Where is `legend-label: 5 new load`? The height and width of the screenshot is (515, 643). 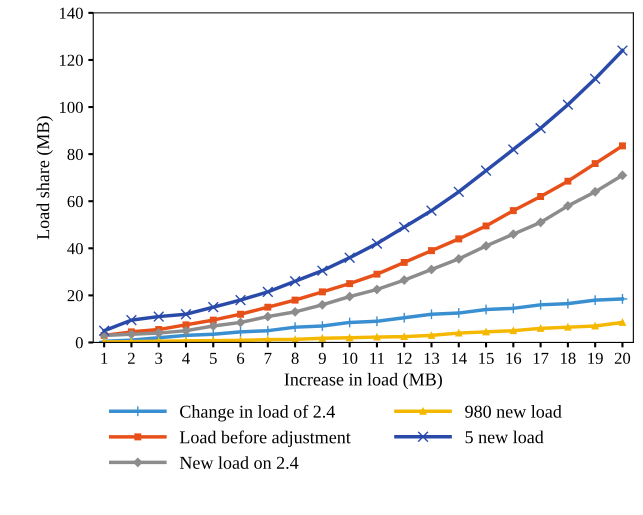 legend-label: 5 new load is located at coordinates (505, 437).